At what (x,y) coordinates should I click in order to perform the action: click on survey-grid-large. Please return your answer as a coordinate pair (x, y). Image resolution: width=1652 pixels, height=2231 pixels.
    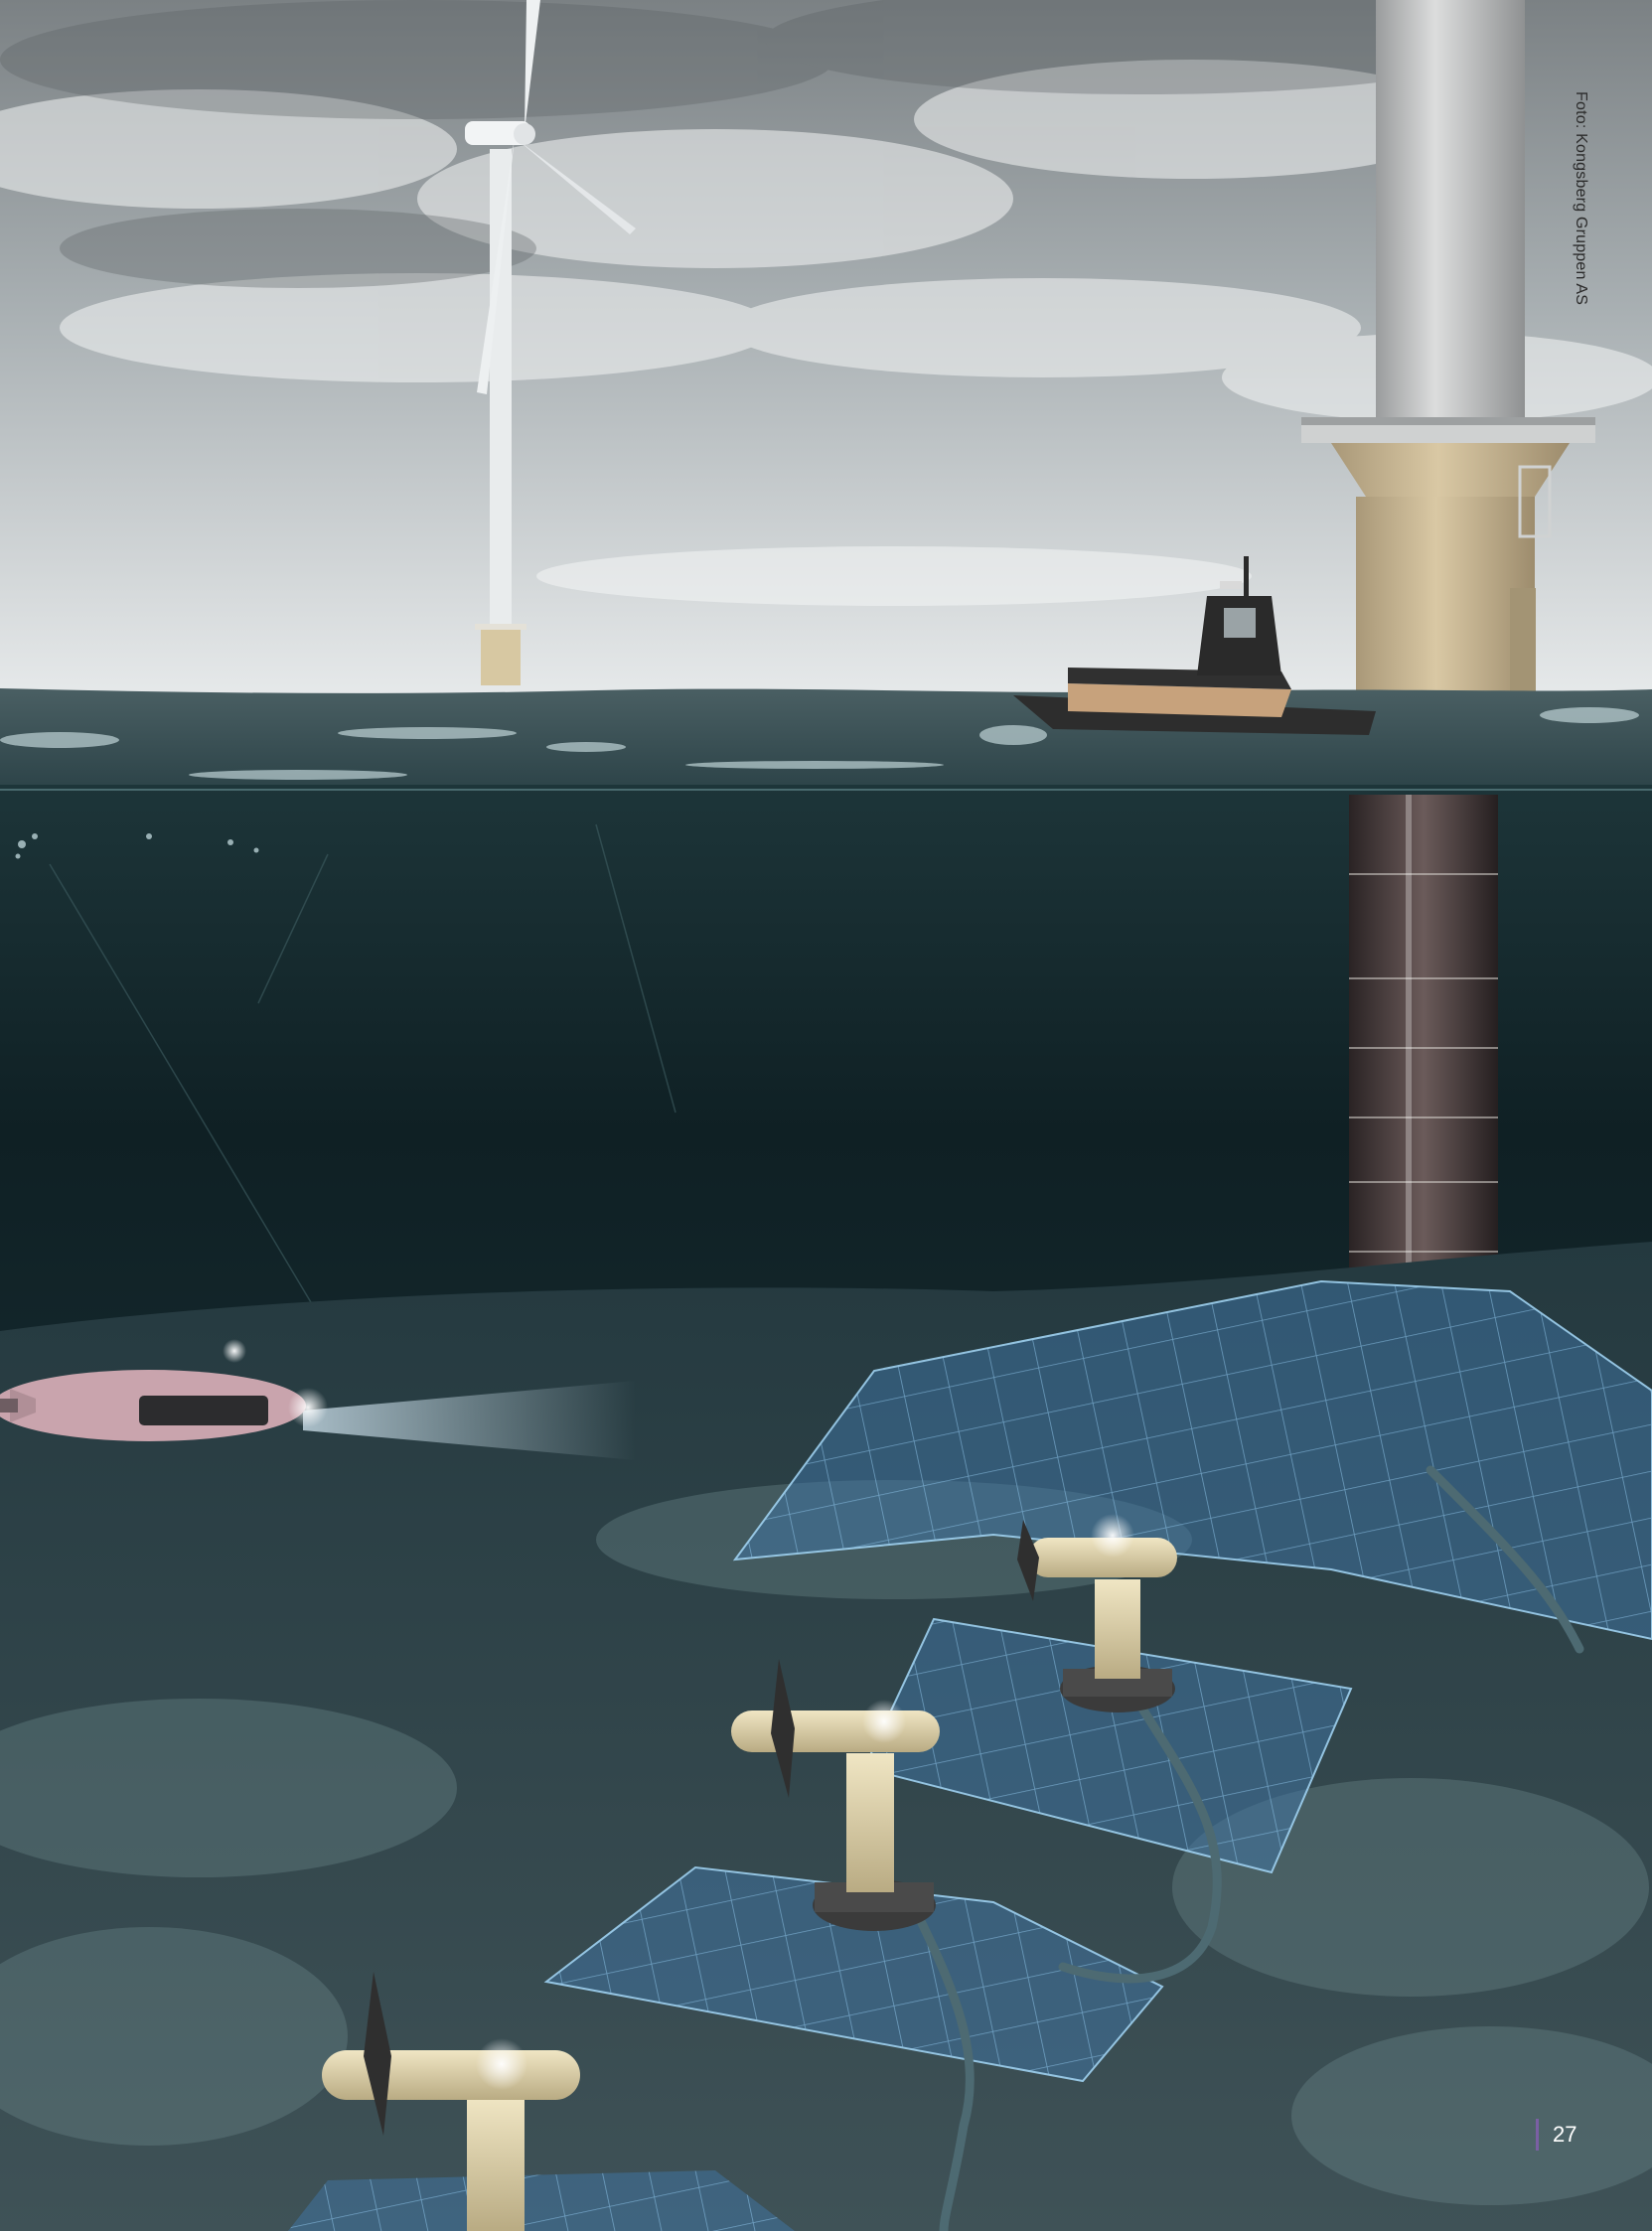
    Looking at the image, I should click on (1192, 1460).